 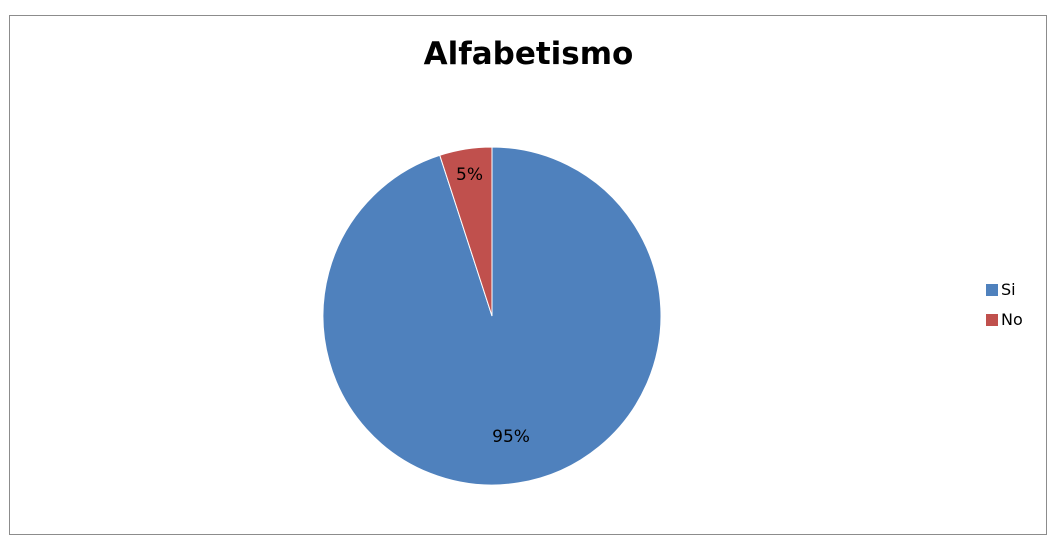 I want to click on data-label-no: 5%, so click(x=469, y=175).